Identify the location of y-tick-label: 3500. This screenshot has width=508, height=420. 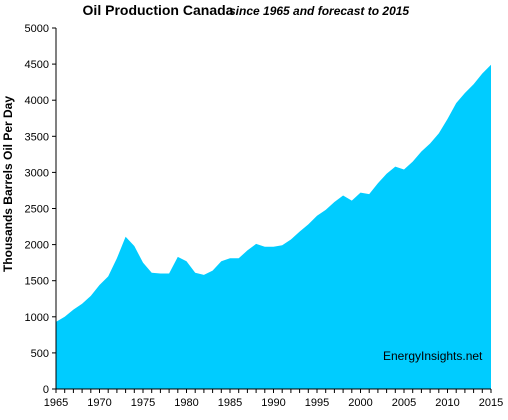
(37, 137).